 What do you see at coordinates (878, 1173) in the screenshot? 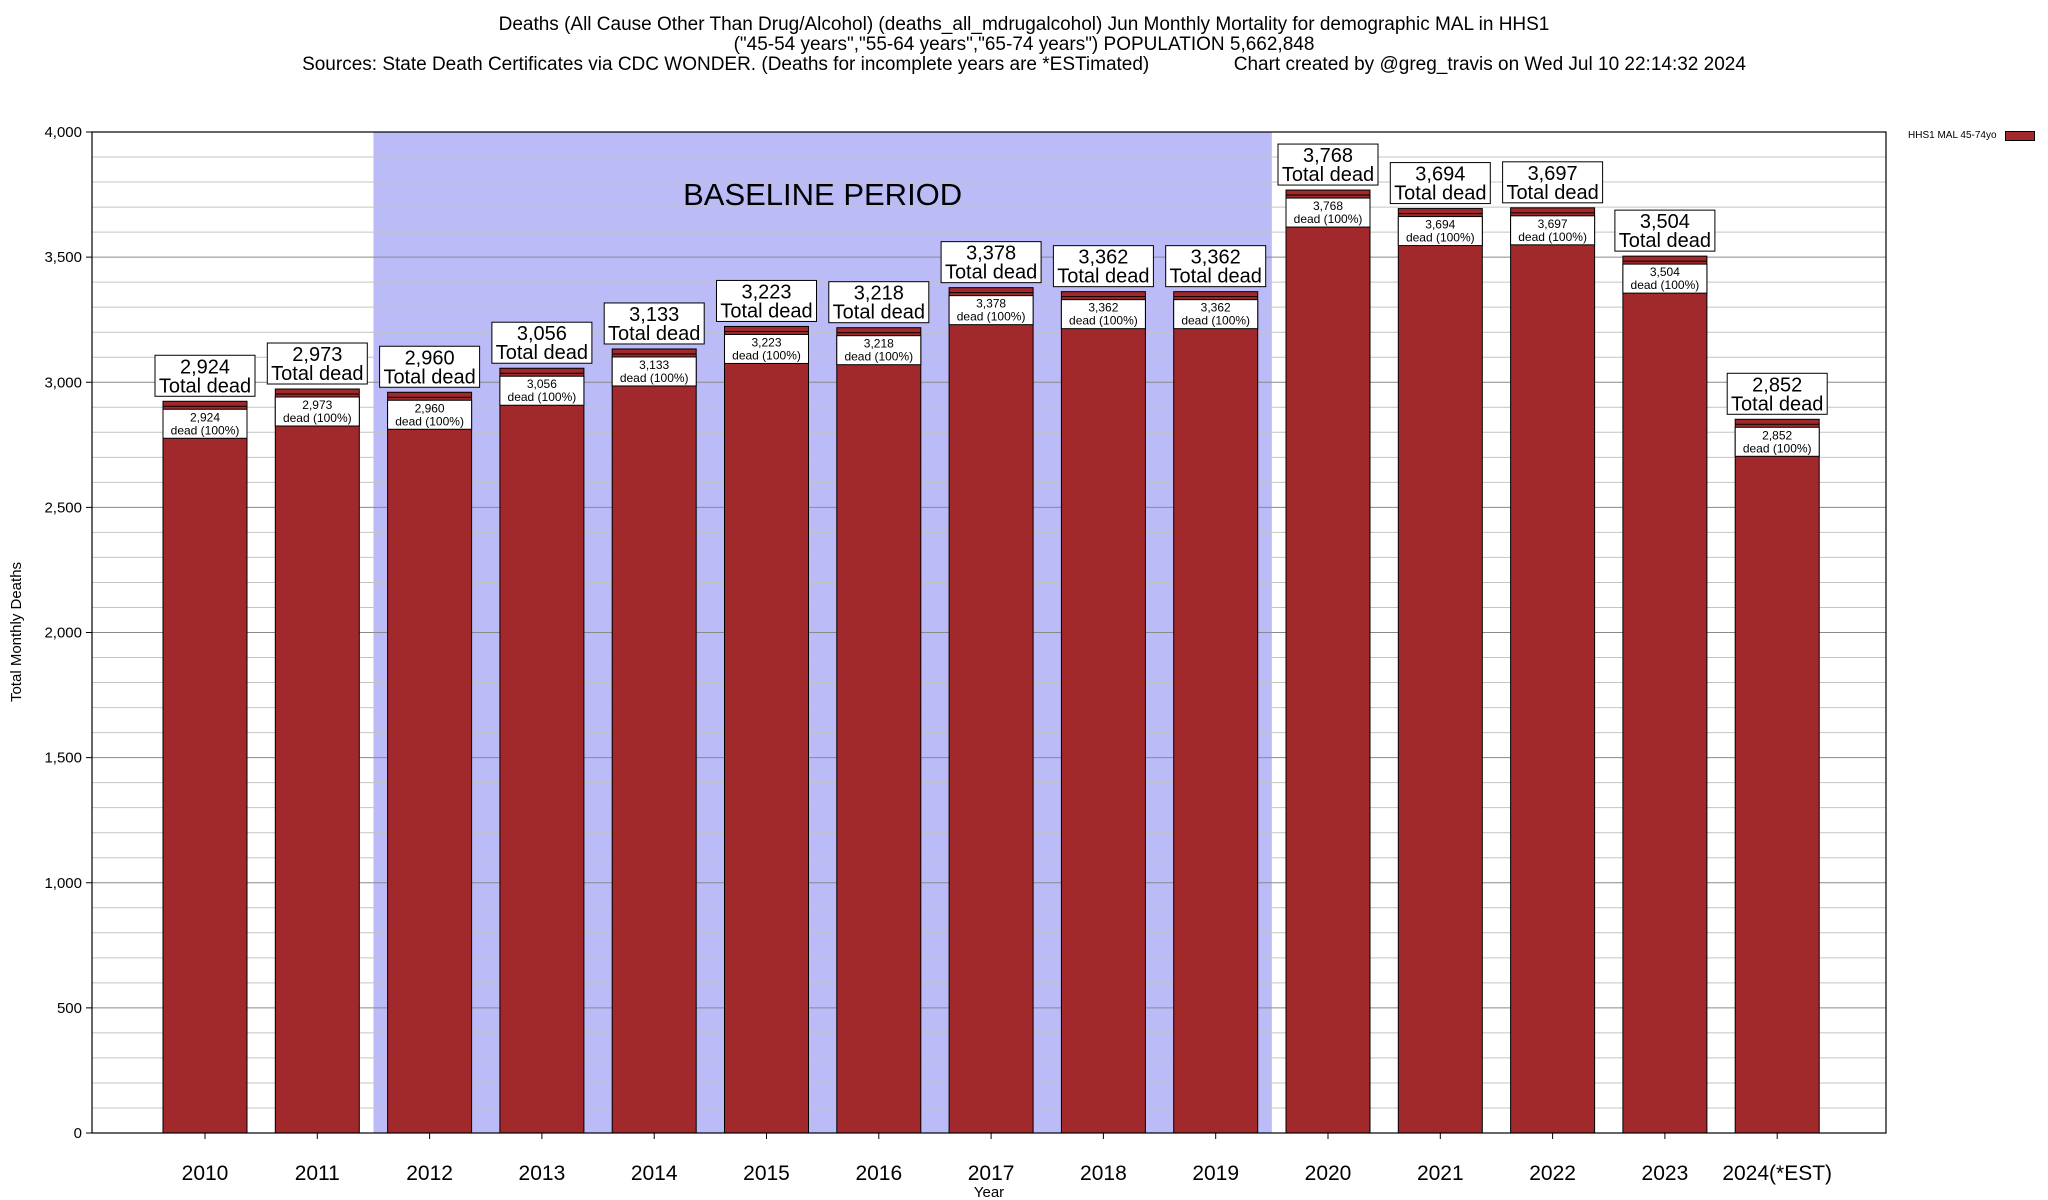
I see `x-tick-label: 2016` at bounding box center [878, 1173].